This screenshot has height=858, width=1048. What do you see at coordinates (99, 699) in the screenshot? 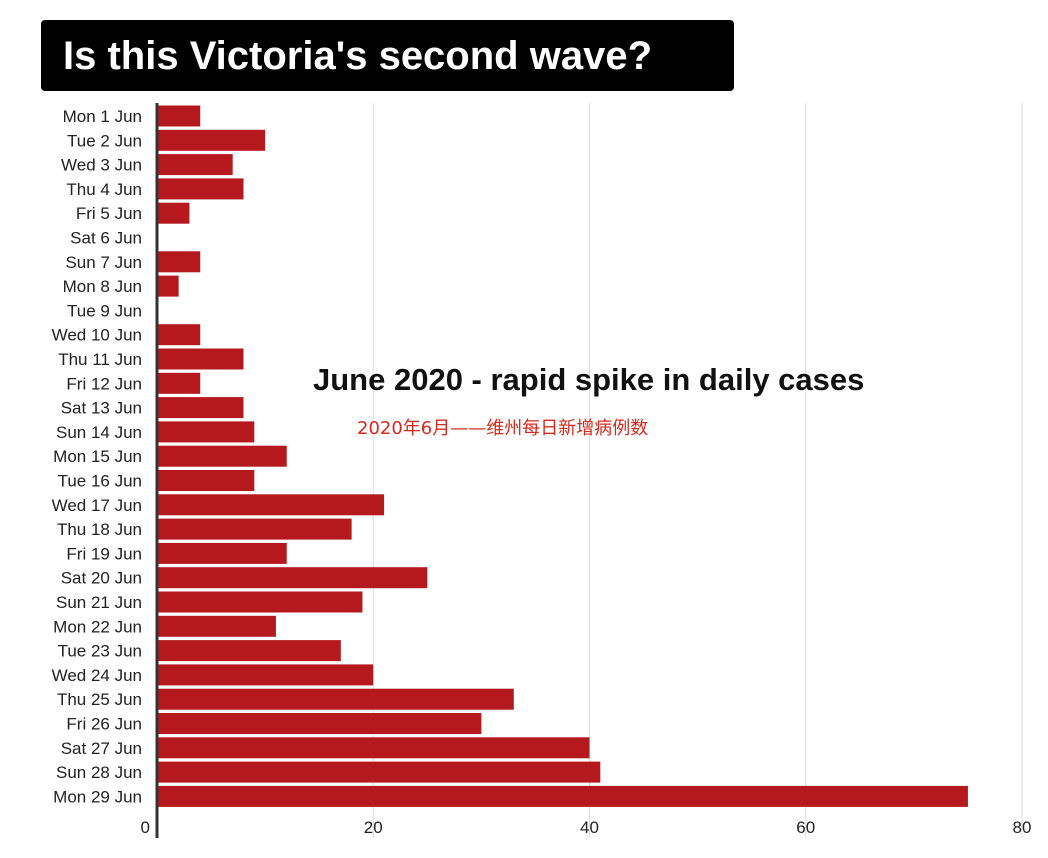
I see `category-label: Thu 25 Jun` at bounding box center [99, 699].